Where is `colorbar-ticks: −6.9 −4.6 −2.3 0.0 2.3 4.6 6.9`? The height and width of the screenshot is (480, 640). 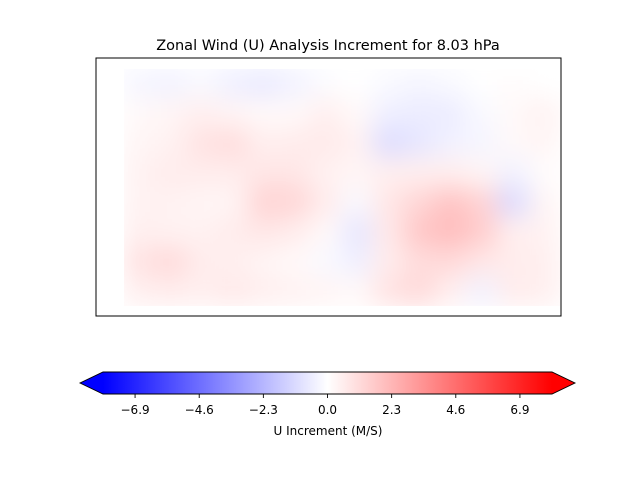 colorbar-ticks: −6.9 −4.6 −2.3 0.0 2.3 4.6 6.9 is located at coordinates (325, 405).